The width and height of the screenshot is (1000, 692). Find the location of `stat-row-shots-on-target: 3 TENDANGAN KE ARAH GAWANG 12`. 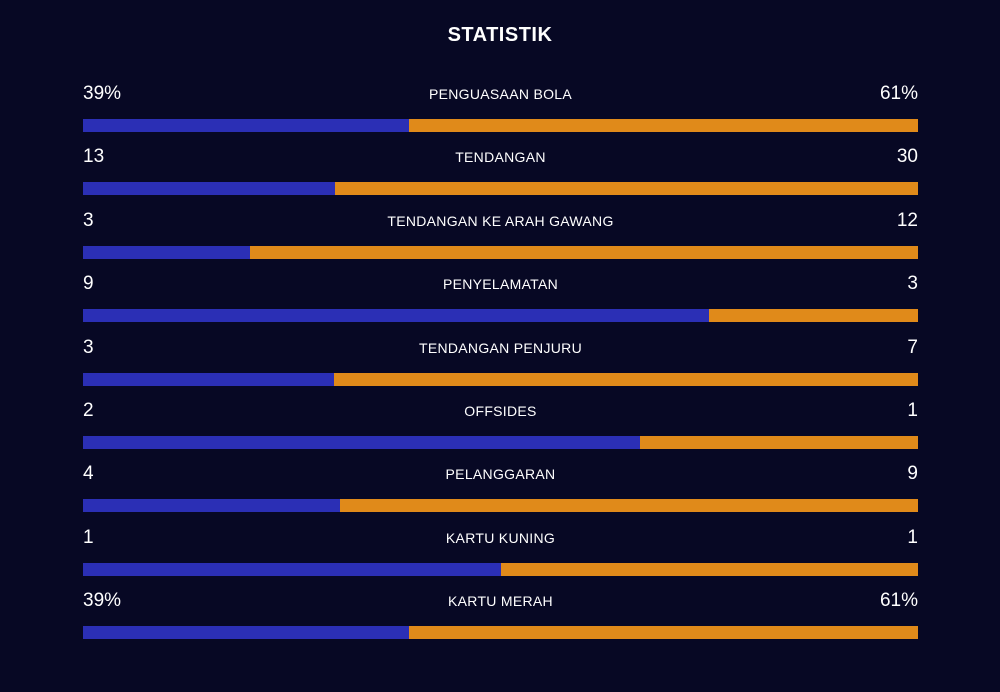

stat-row-shots-on-target: 3 TENDANGAN KE ARAH GAWANG 12 is located at coordinates (500, 238).